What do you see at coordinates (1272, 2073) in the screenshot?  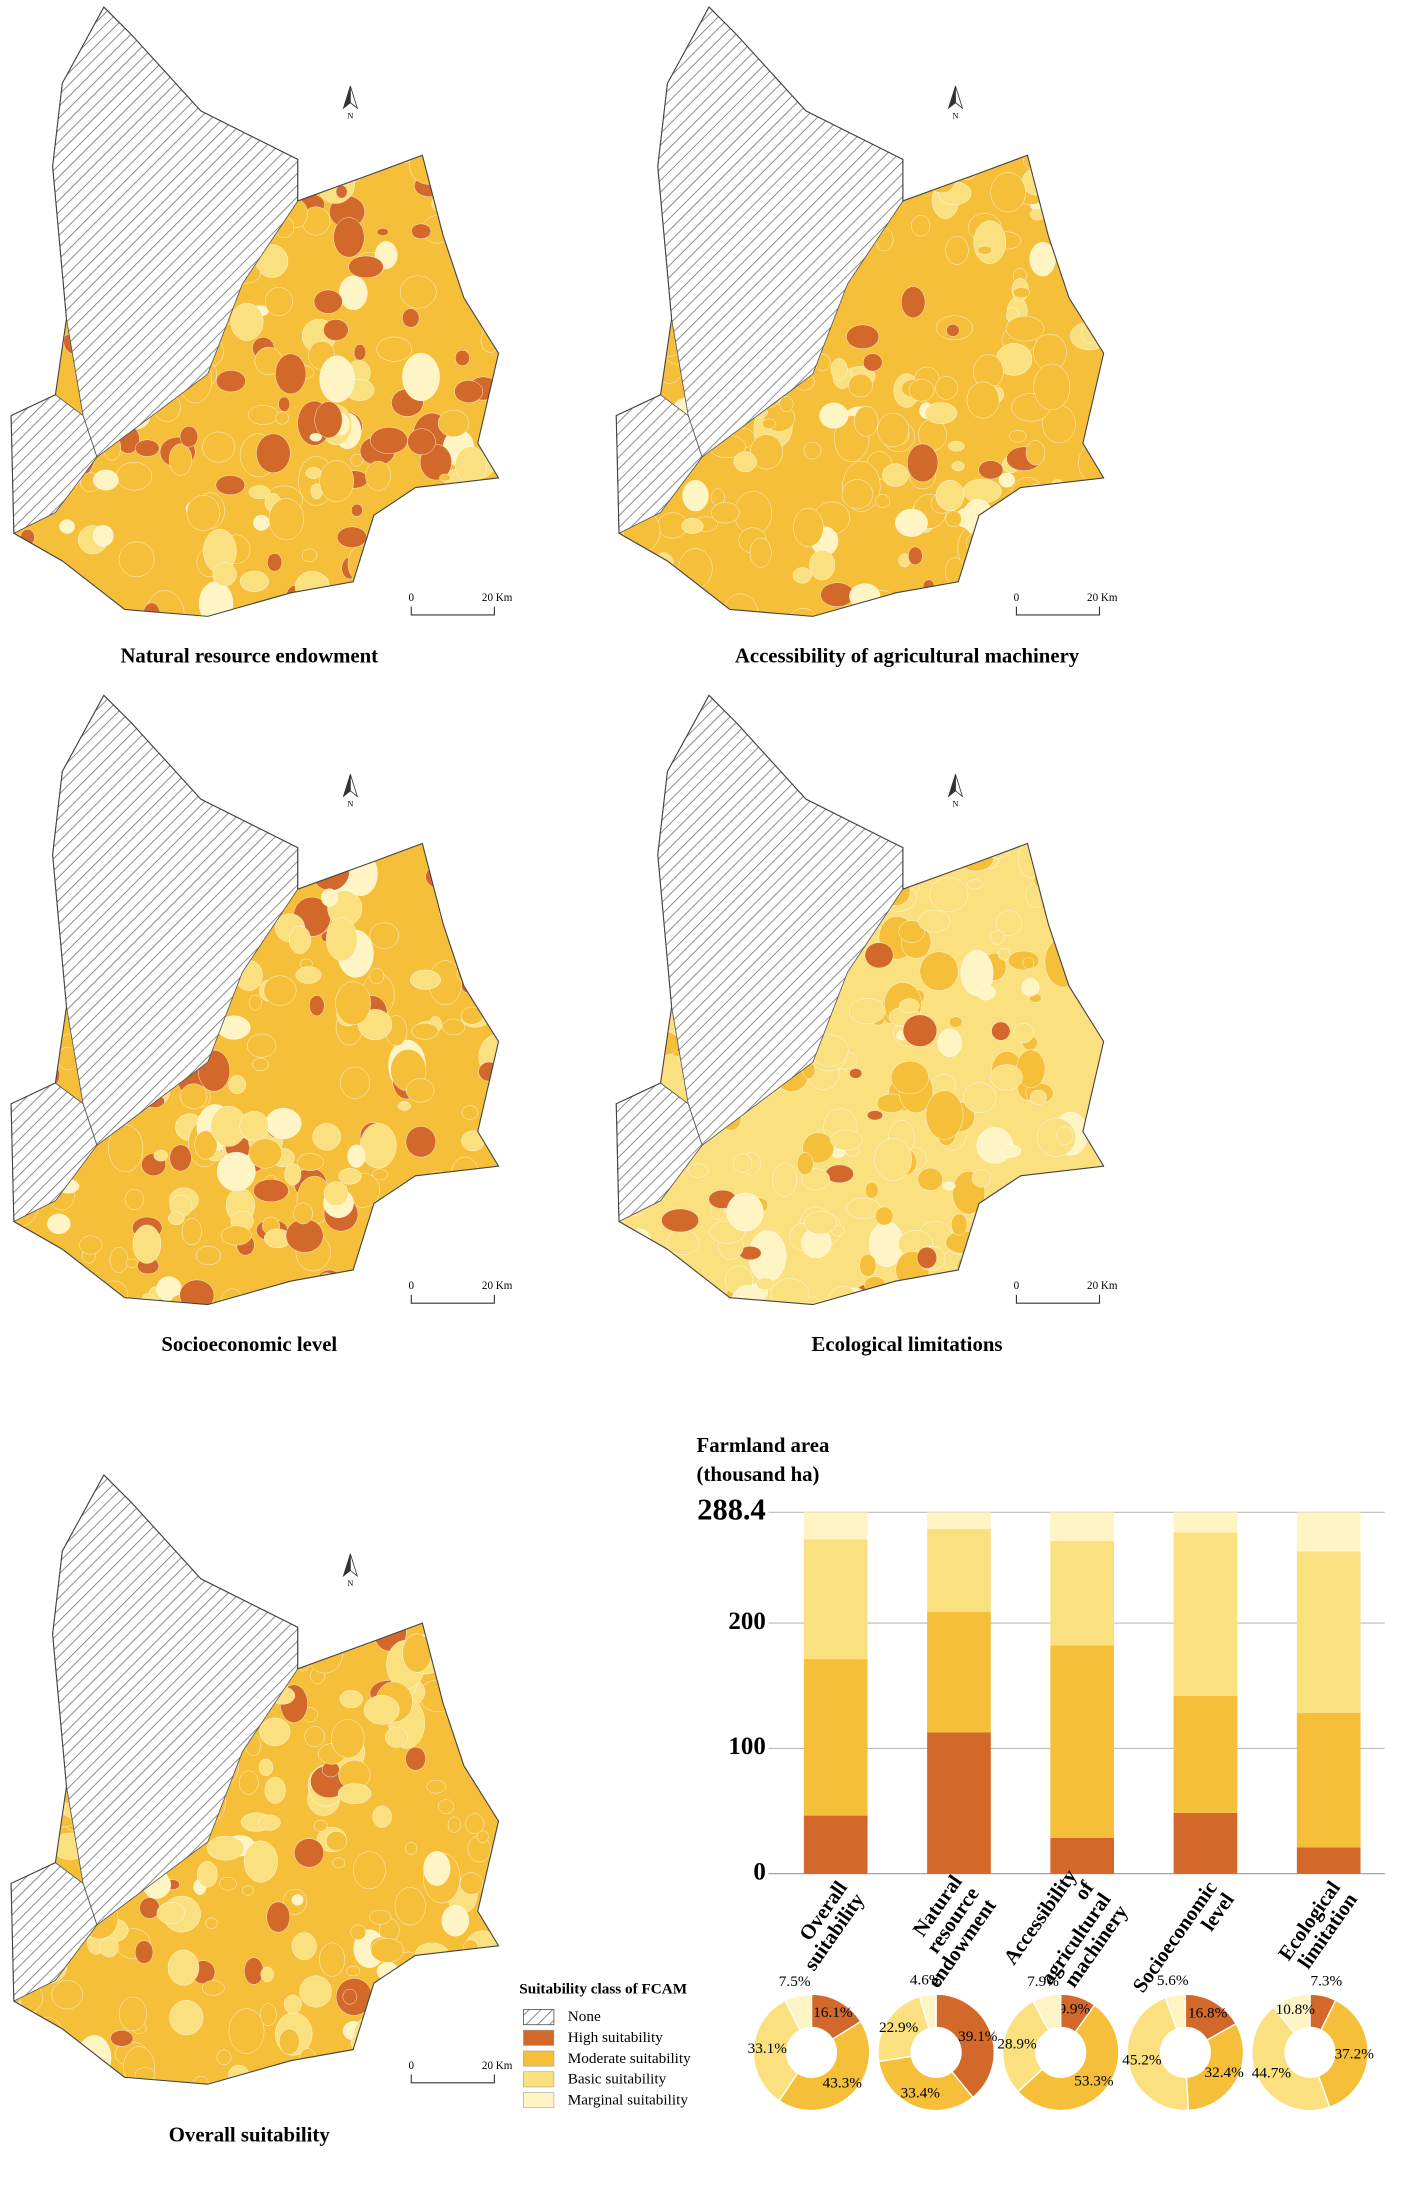 I see `donut-label: 44.7%` at bounding box center [1272, 2073].